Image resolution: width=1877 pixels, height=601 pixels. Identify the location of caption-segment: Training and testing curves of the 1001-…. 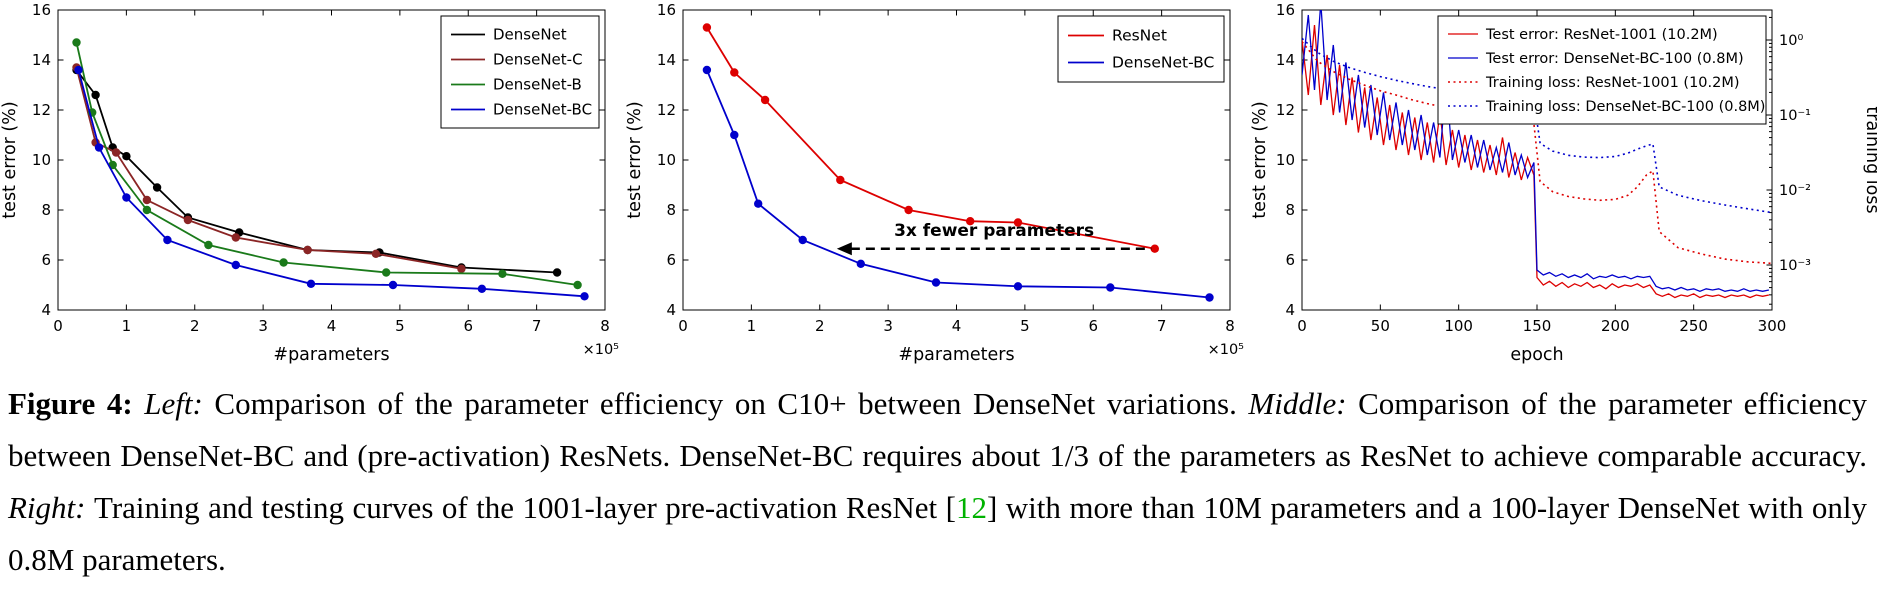
(524, 508).